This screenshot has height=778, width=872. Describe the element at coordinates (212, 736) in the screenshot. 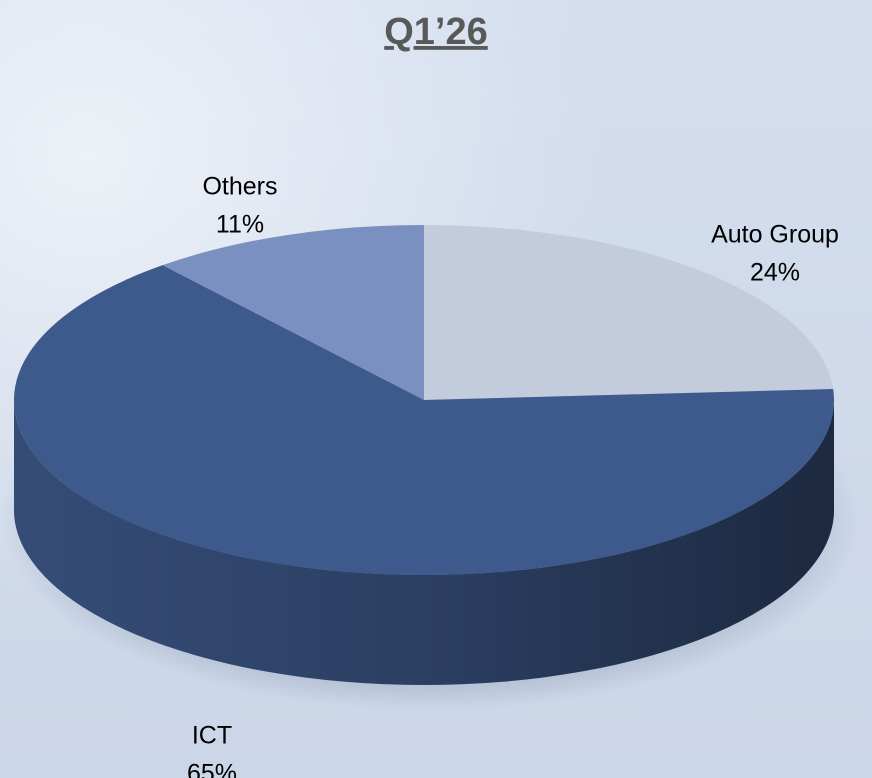

I see `slice-label-name: ICT` at that location.